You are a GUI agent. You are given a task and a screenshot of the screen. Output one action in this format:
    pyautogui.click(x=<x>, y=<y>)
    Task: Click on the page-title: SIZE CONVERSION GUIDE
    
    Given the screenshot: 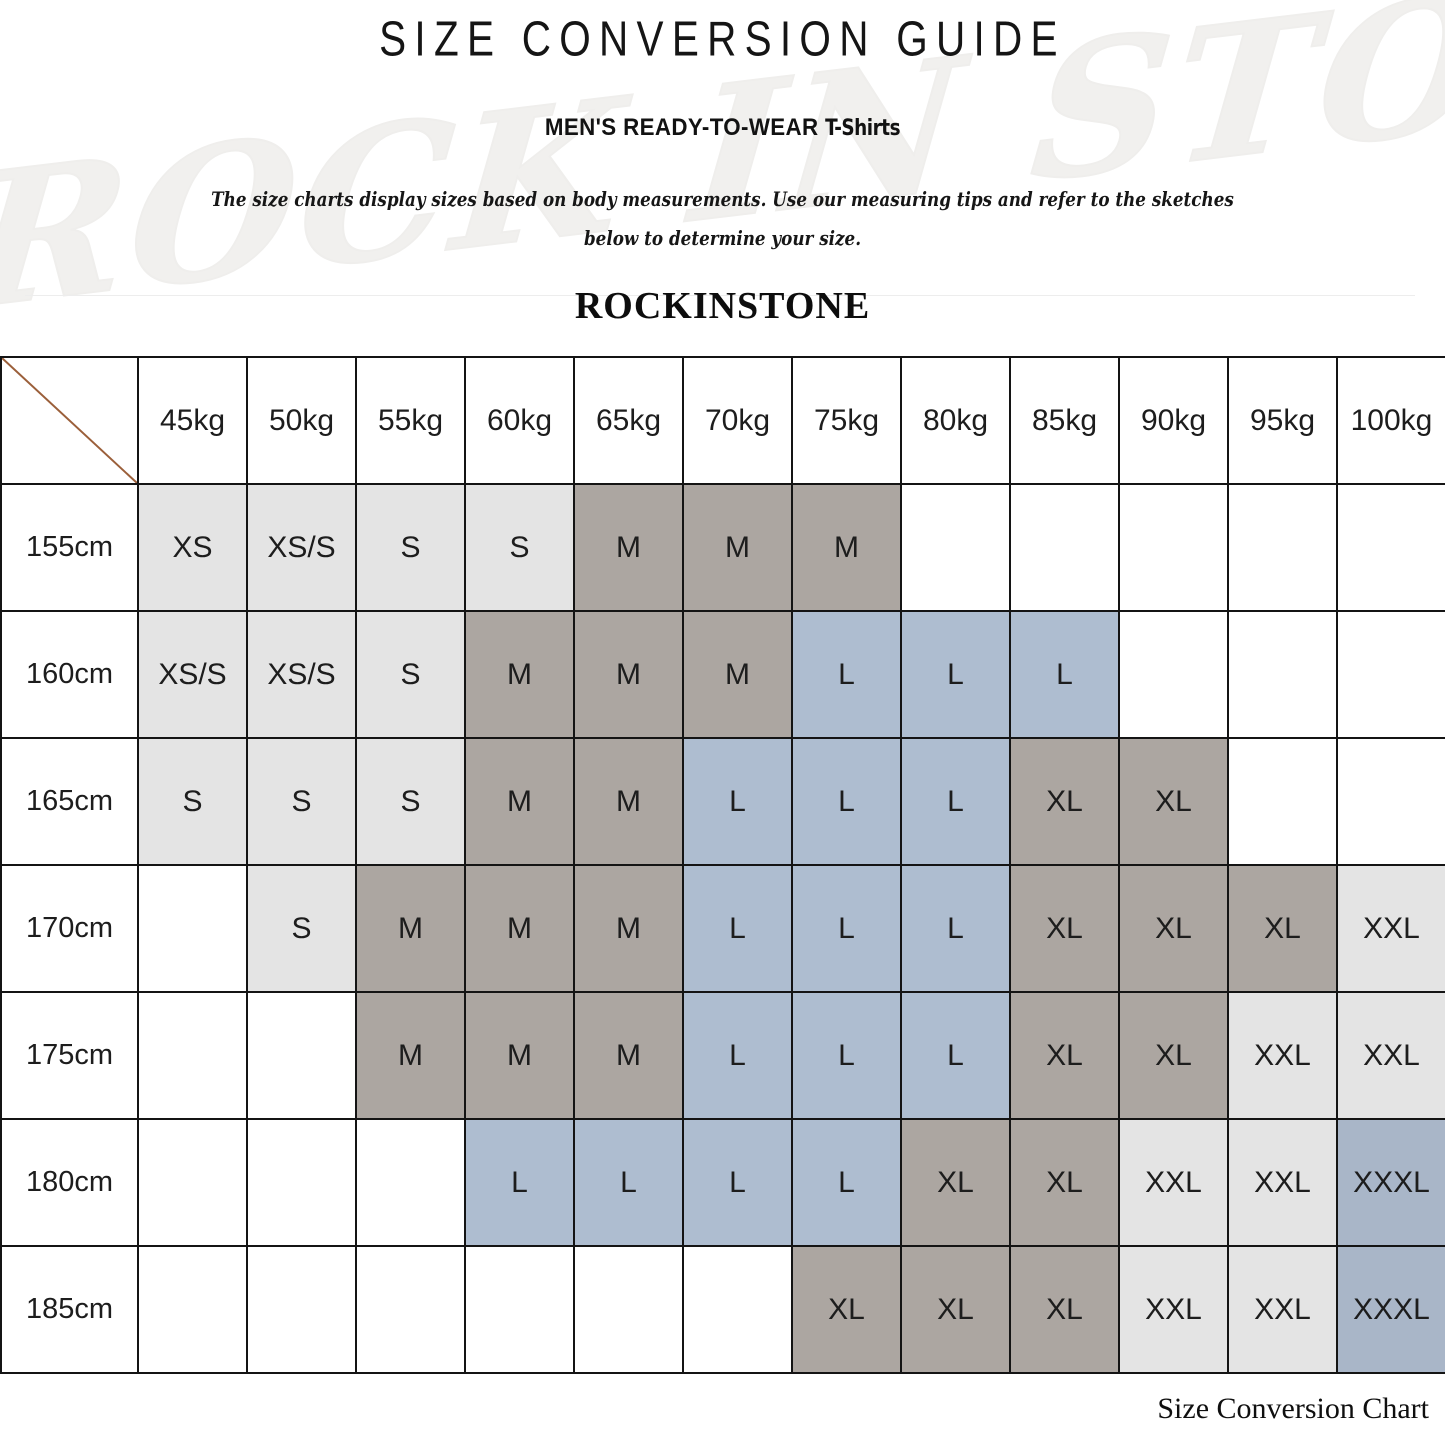 What is the action you would take?
    pyautogui.click(x=722, y=39)
    